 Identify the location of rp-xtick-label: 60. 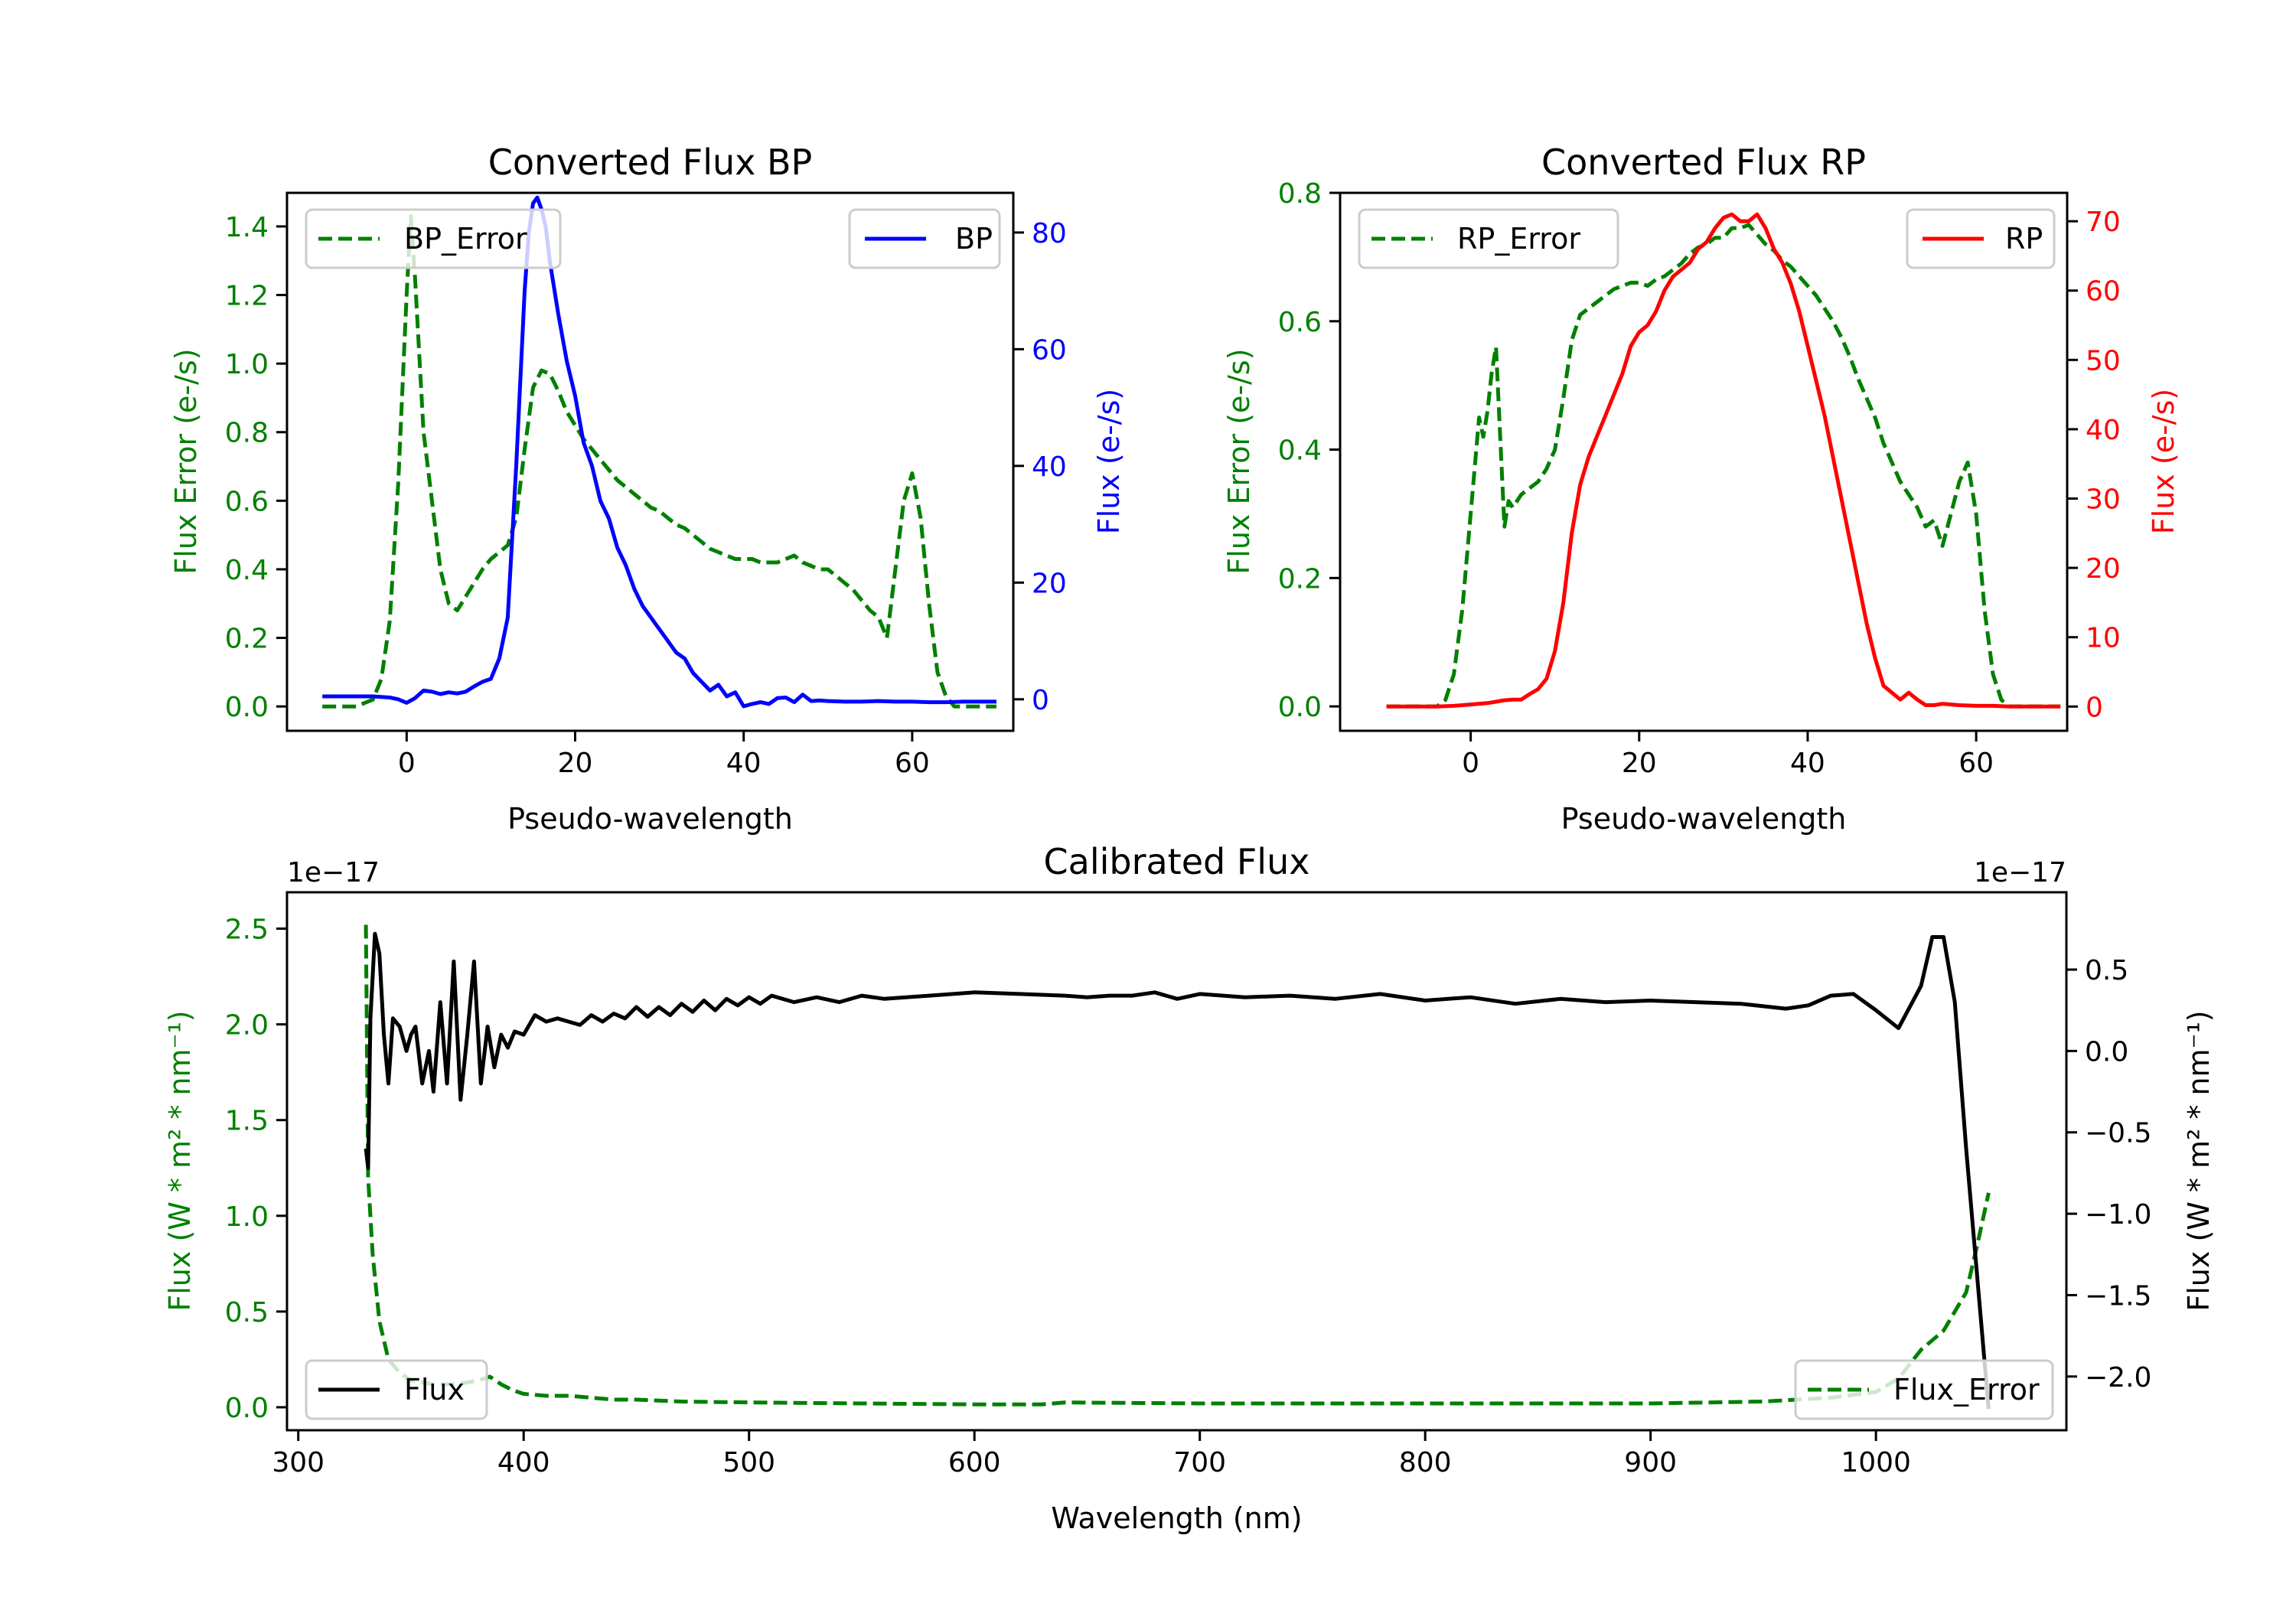
(1976, 763).